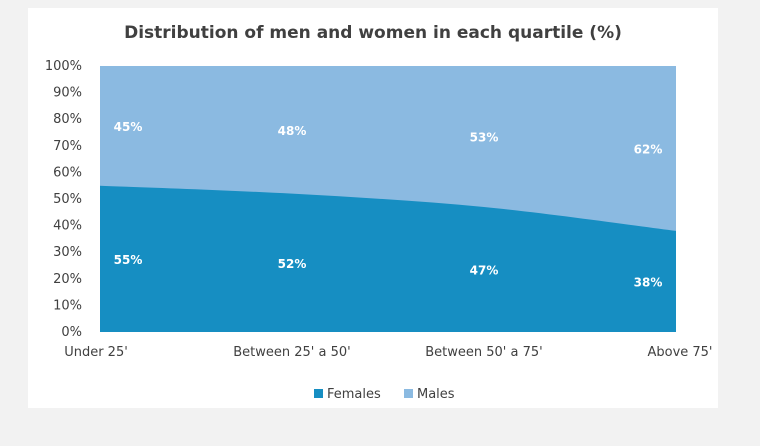 Image resolution: width=760 pixels, height=446 pixels. Describe the element at coordinates (291, 352) in the screenshot. I see `x-tick-label: Between 25' a 50'` at that location.